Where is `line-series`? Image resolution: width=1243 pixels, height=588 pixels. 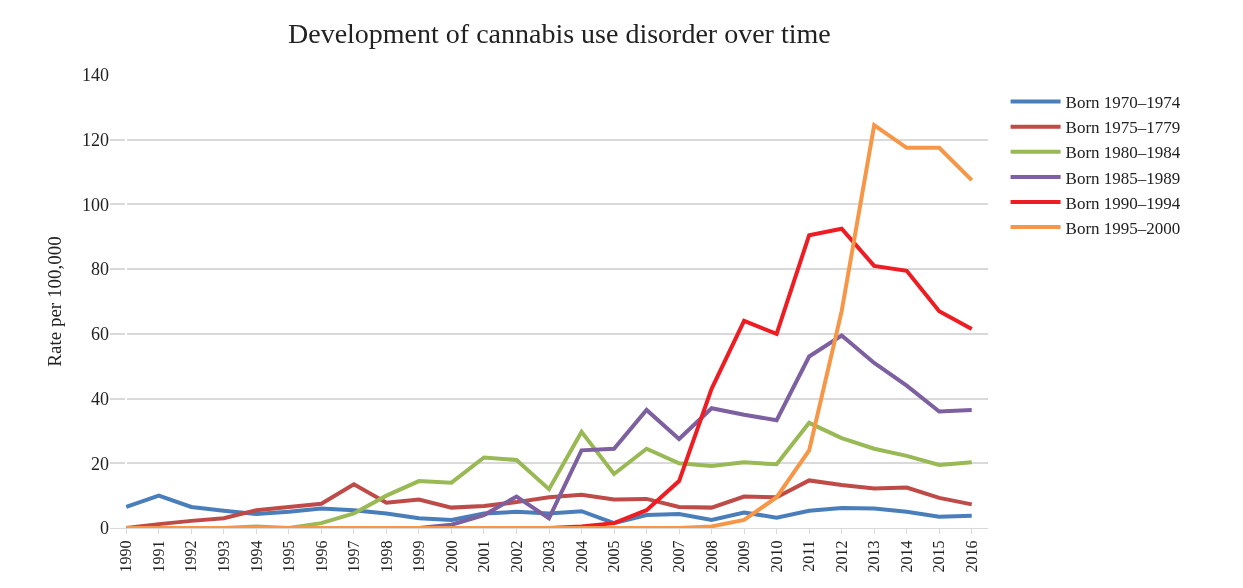
line-series is located at coordinates (549, 509).